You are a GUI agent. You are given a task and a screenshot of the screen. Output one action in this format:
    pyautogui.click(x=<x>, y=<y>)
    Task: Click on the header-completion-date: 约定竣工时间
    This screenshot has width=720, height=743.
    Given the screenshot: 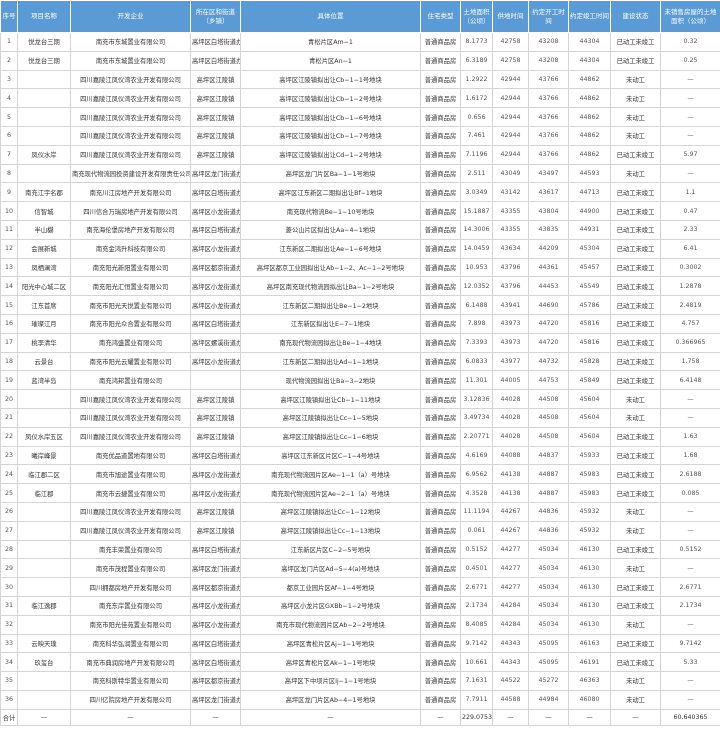 What is the action you would take?
    pyautogui.click(x=589, y=16)
    